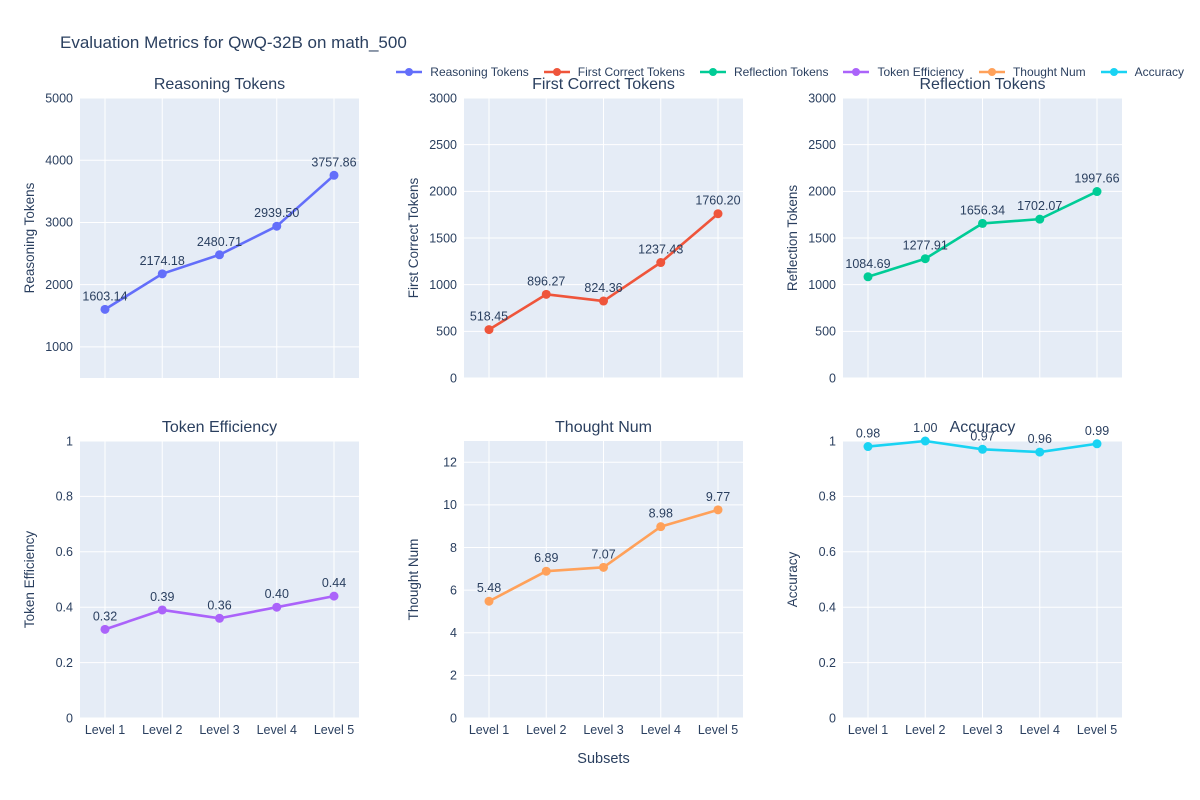  Describe the element at coordinates (868, 434) in the screenshot. I see `data-point-label: 0.98` at that location.